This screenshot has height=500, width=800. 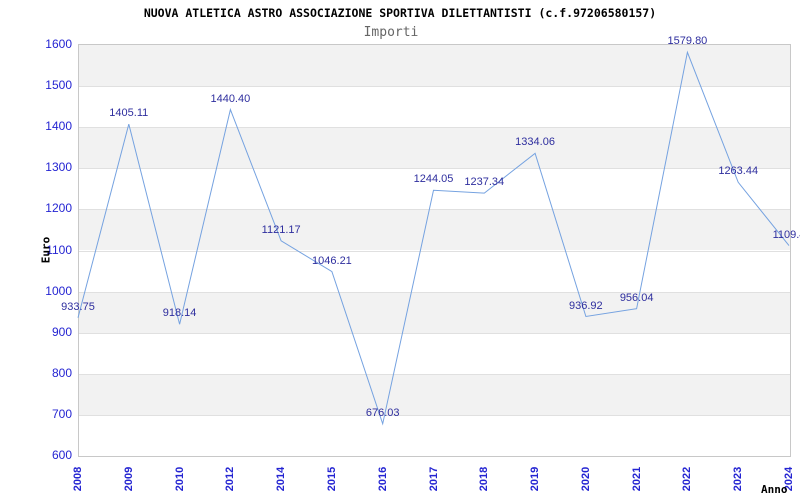 What do you see at coordinates (58, 167) in the screenshot?
I see `y-axis-tick-label: 1300` at bounding box center [58, 167].